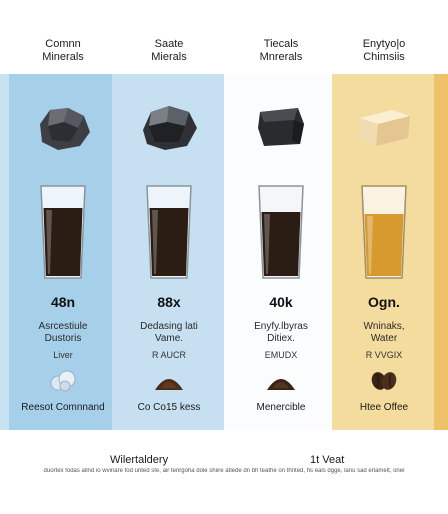 The image size is (448, 514). I want to click on ice-cluster-icon, so click(63, 381).